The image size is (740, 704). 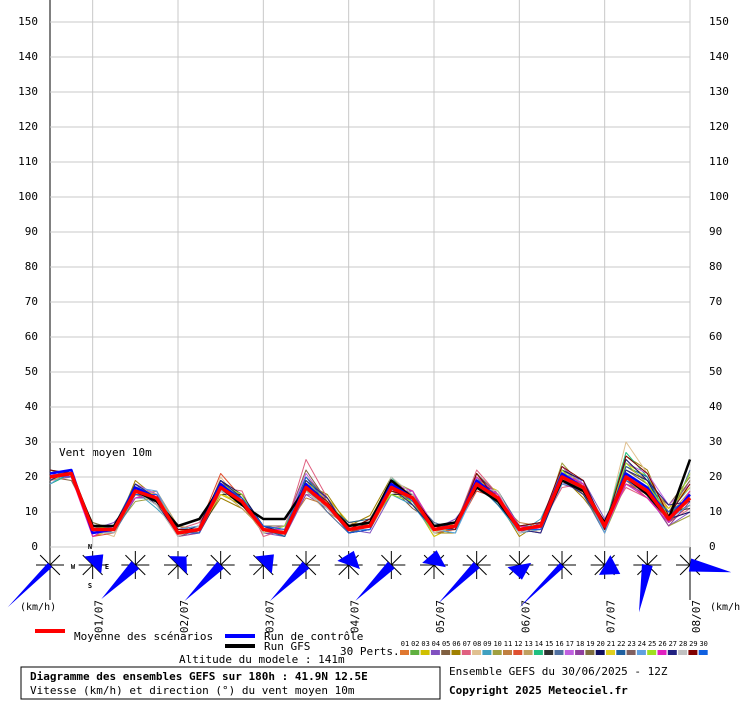 I want to click on legend-label: 02, so click(x=415, y=644).